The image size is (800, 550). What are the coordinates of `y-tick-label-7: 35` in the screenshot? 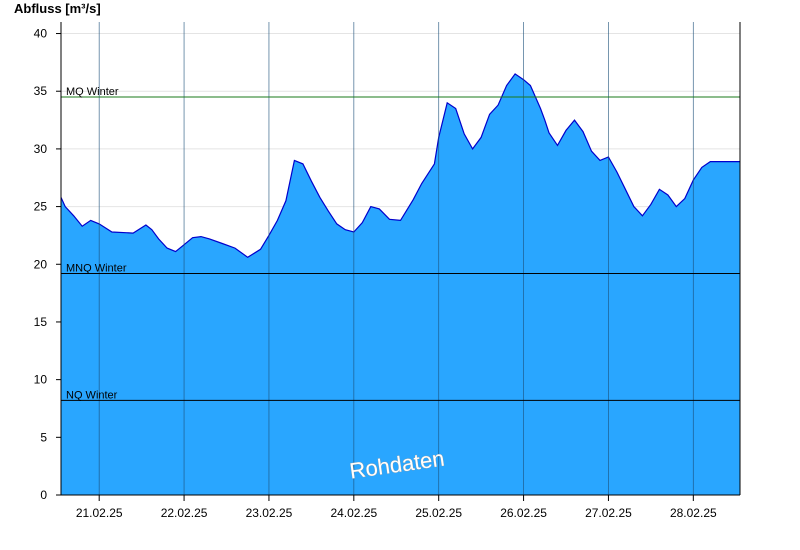 It's located at (41, 91).